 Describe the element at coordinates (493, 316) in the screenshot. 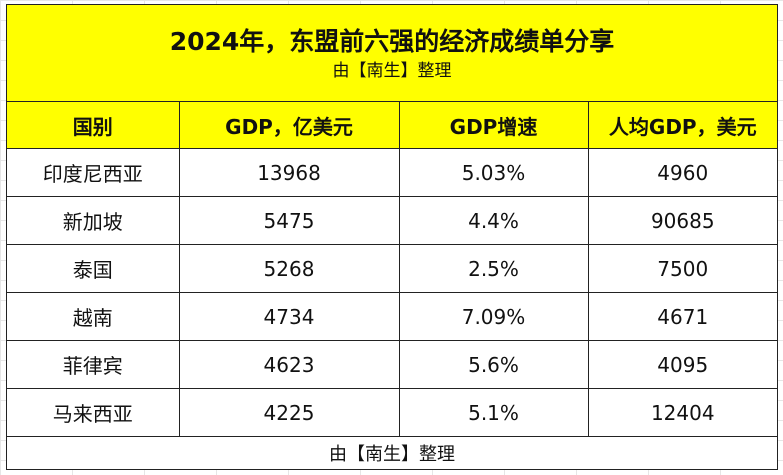

I see `cell-growth: 7.09%` at that location.